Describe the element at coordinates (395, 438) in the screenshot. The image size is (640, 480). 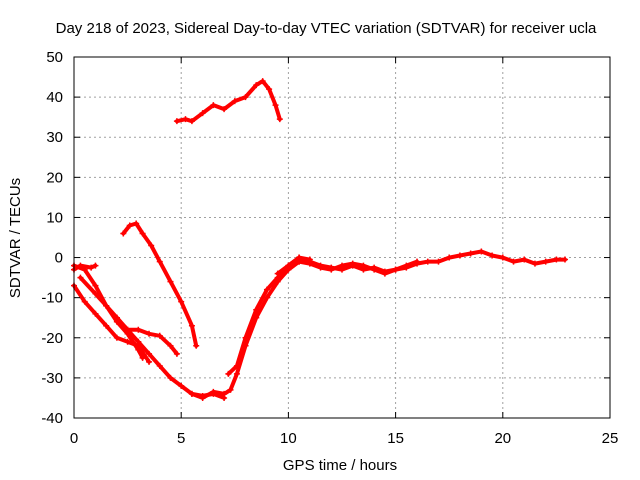
I see `x-tick-label: 15` at that location.